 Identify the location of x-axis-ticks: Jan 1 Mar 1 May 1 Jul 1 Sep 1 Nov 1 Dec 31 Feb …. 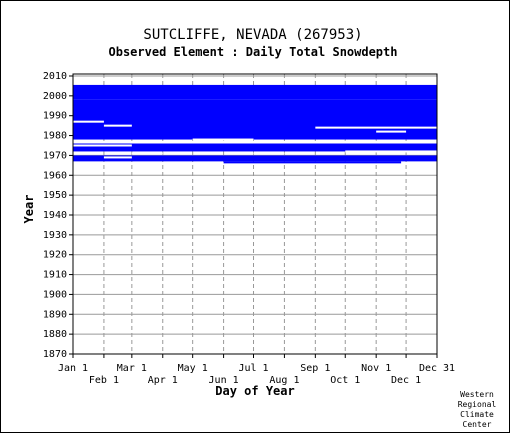
(256, 370).